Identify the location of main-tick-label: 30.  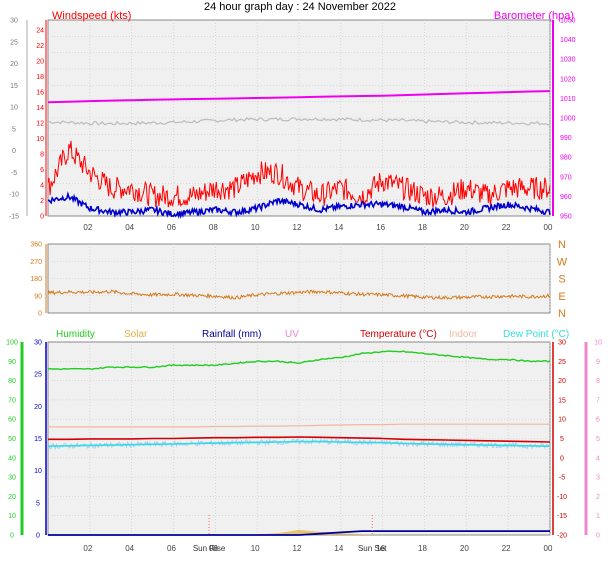
(38, 343).